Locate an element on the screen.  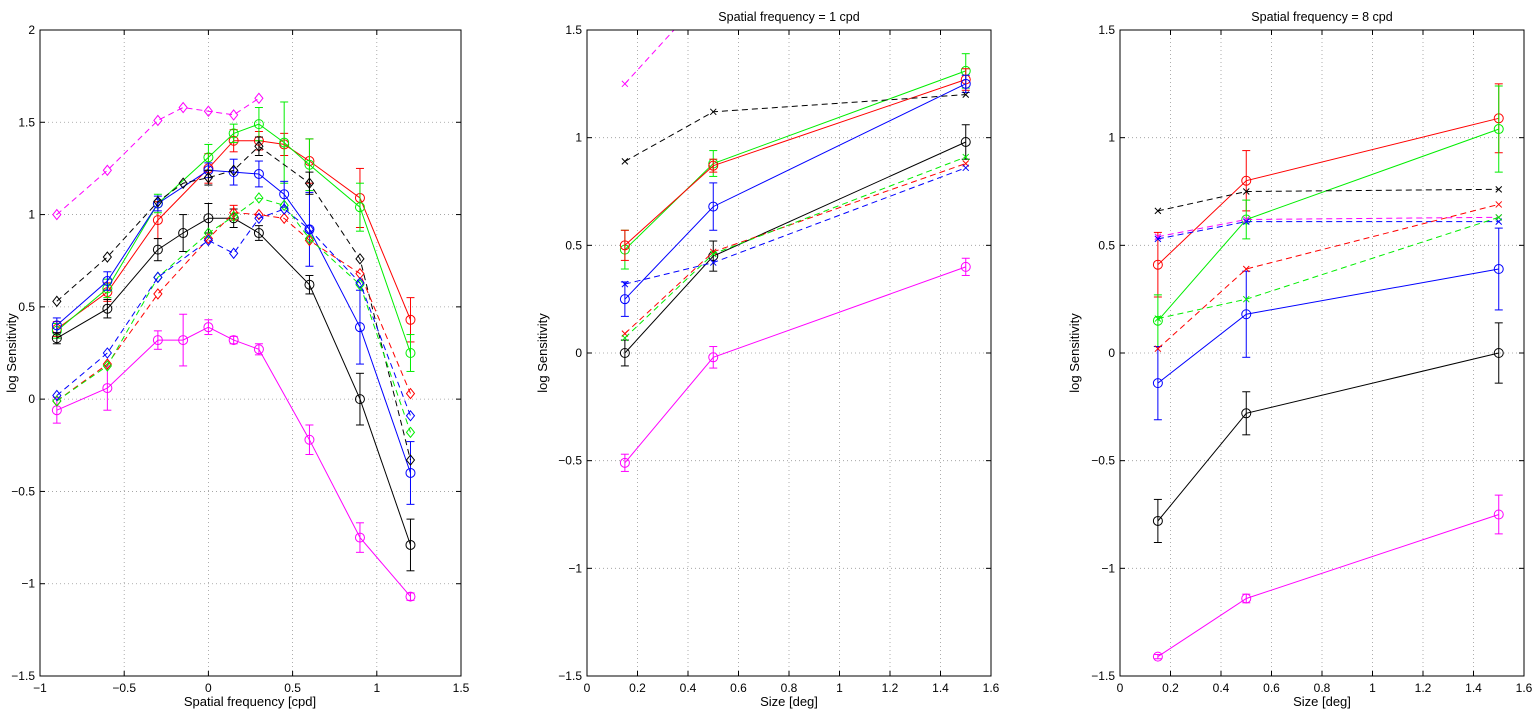
panel-1-series-blue-dashed-line is located at coordinates (233, 312).